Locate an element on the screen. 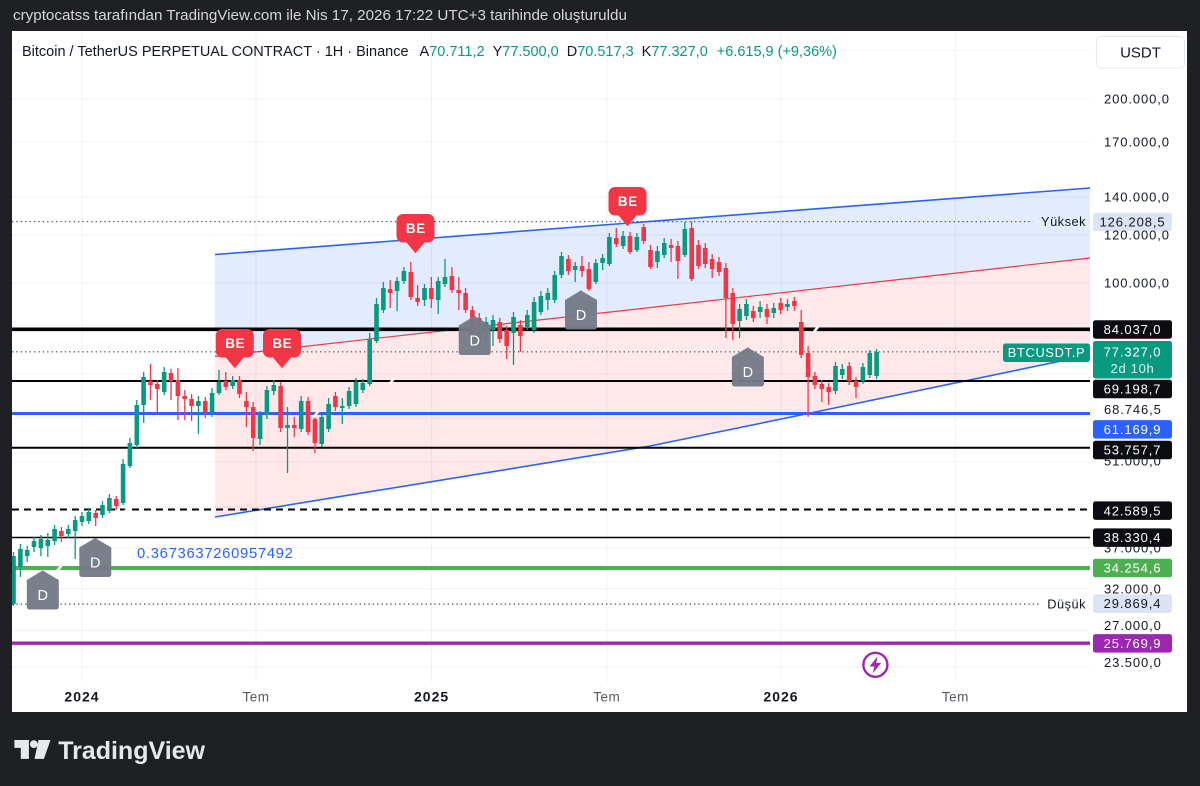 This screenshot has width=1200, height=786. svg-text: 170.000,0 is located at coordinates (1137, 142).